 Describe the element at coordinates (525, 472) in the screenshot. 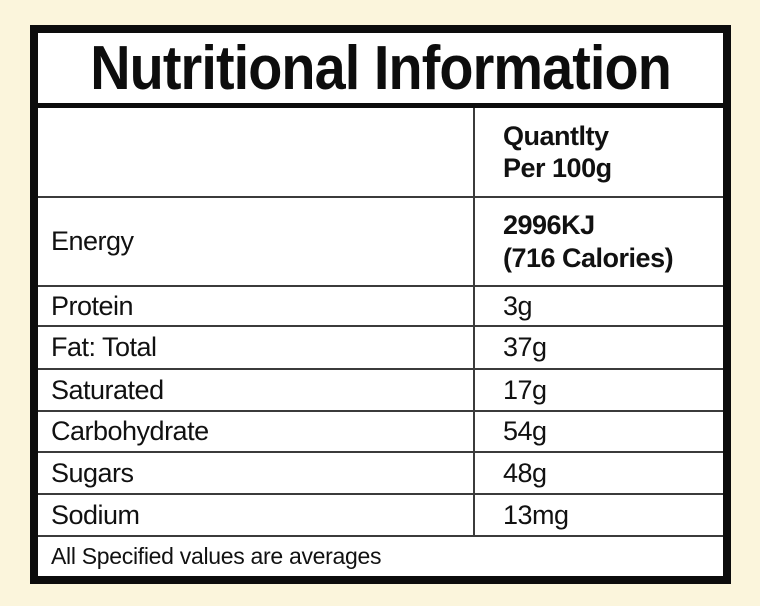

I see `row-value: 48g` at that location.